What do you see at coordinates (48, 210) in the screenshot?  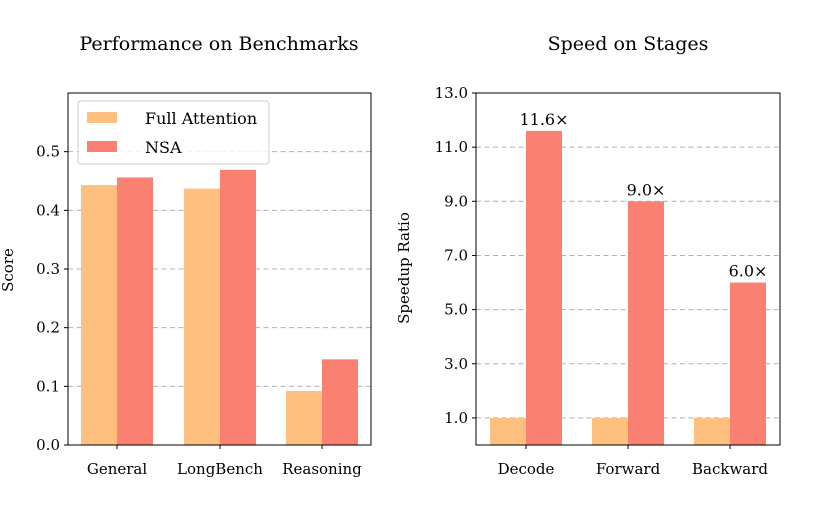 I see `y-tick-label: 0.4` at bounding box center [48, 210].